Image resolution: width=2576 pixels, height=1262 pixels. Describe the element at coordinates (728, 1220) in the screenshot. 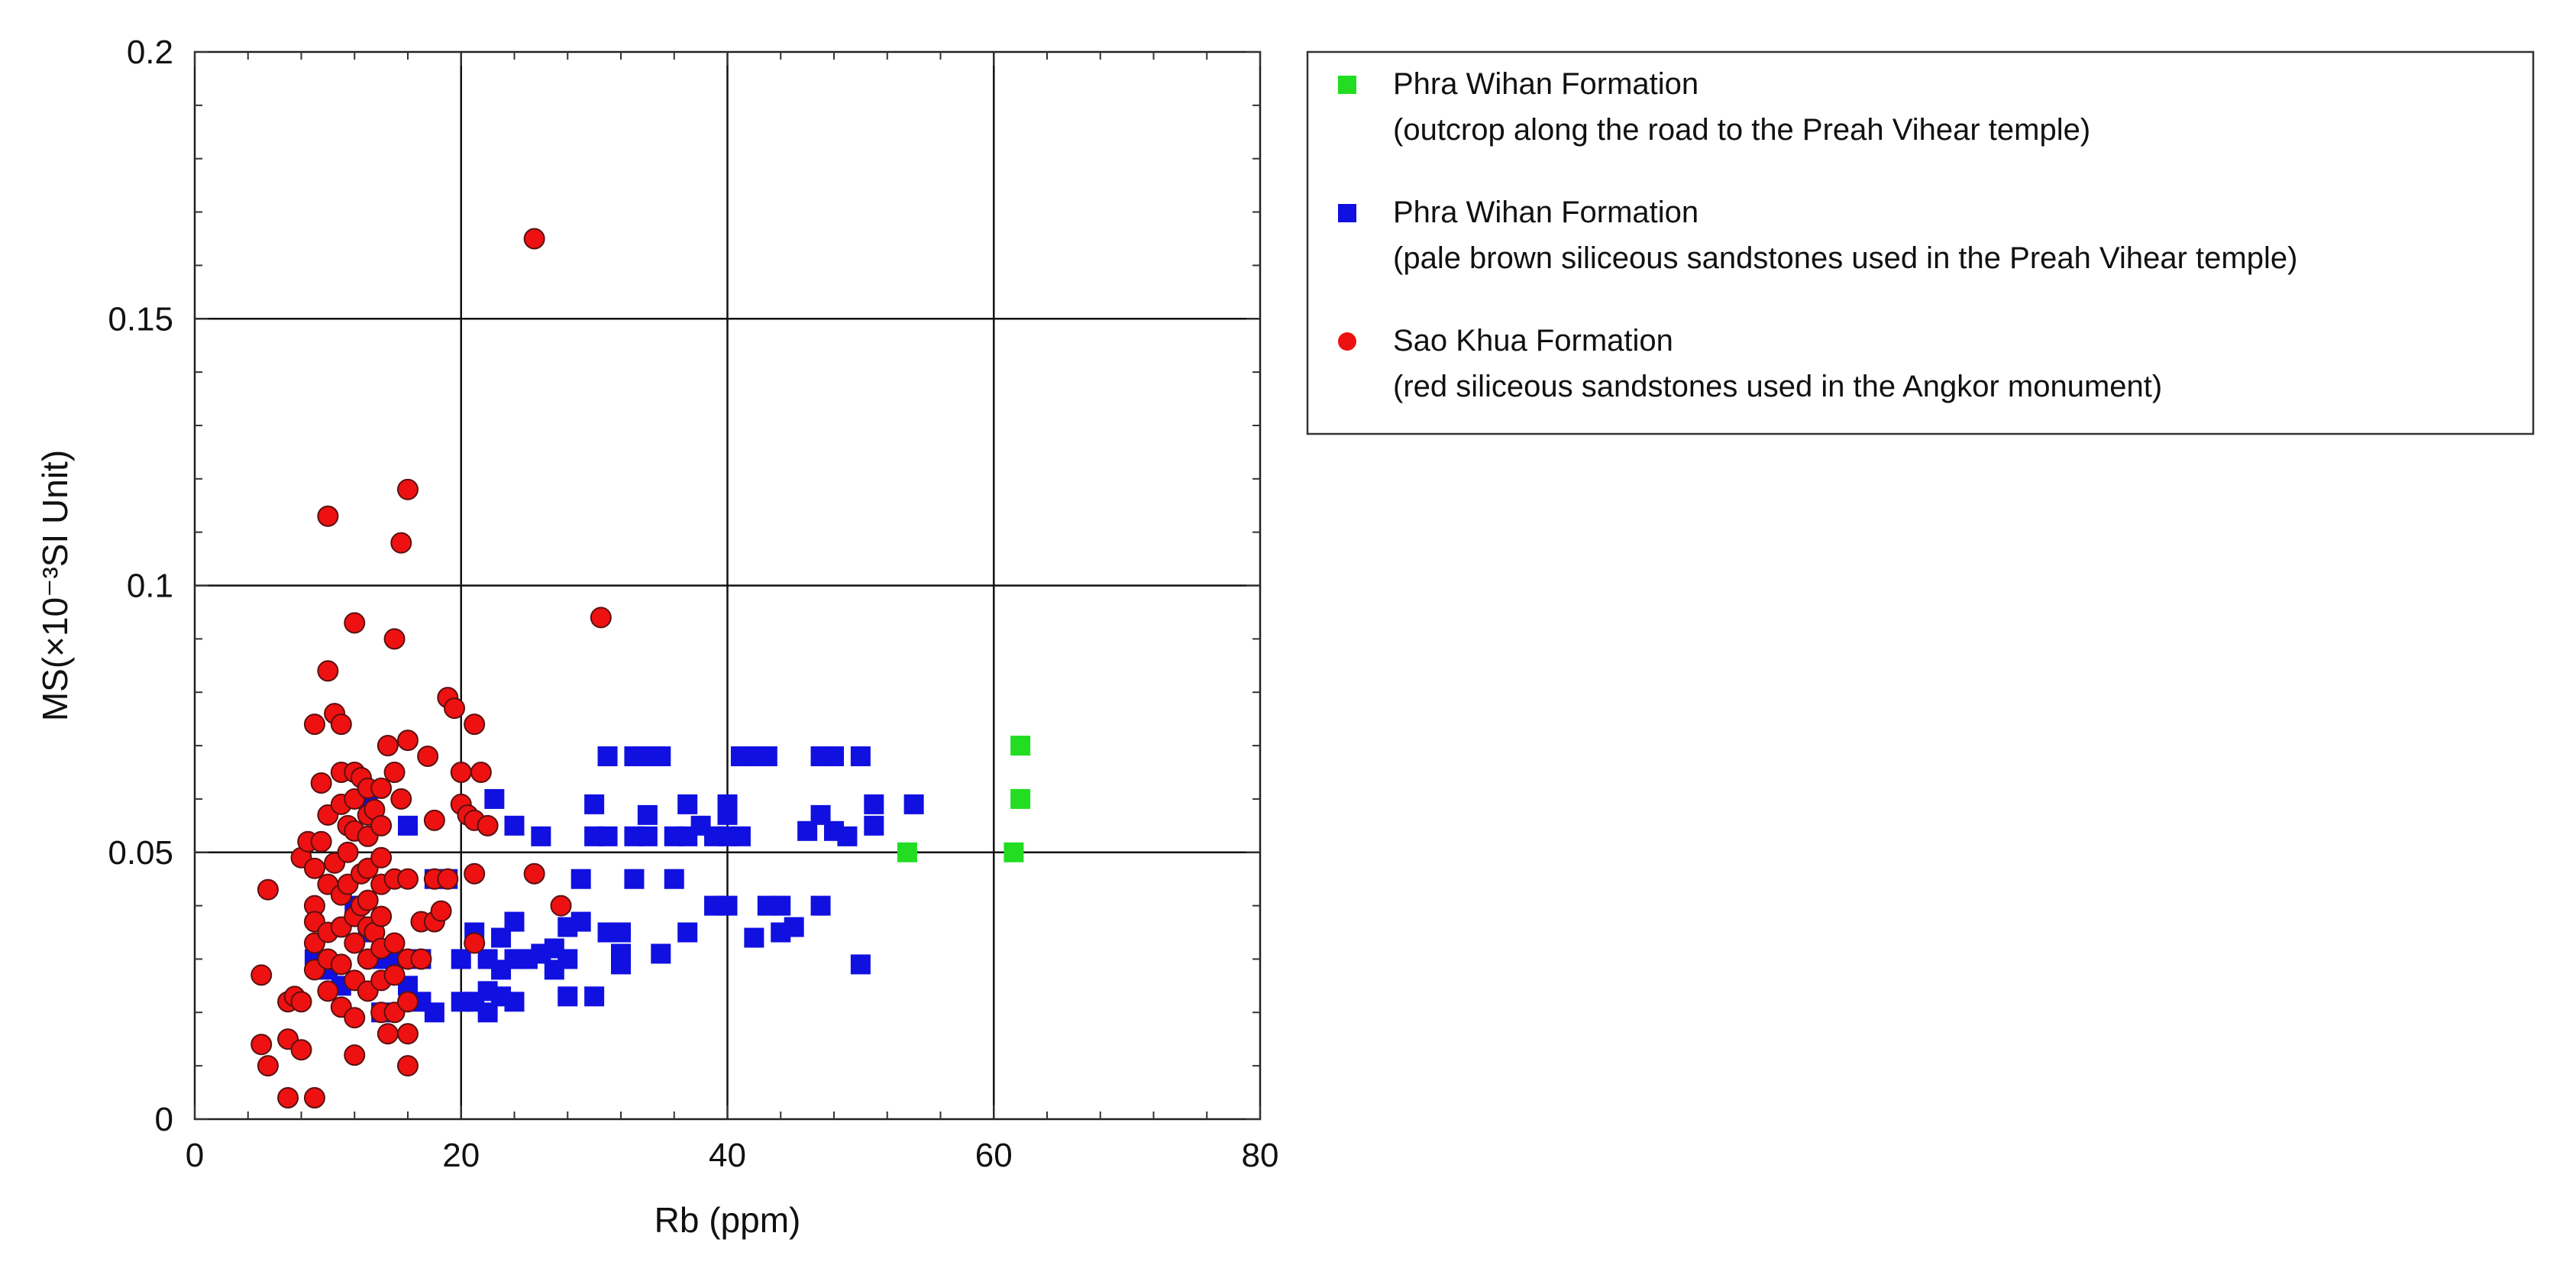

I see `x-axis-label: Rb (ppm)` at that location.